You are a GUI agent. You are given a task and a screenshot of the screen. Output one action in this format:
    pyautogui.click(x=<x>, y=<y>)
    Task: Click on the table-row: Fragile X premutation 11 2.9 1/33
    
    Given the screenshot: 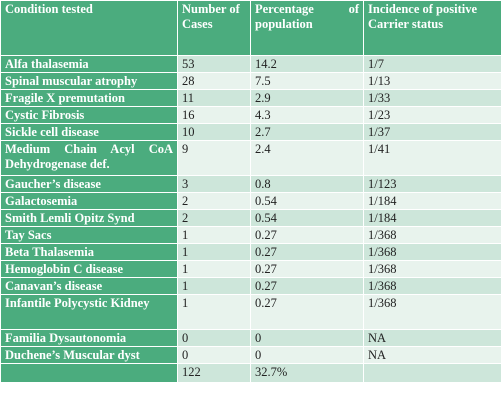 What is the action you would take?
    pyautogui.click(x=251, y=98)
    